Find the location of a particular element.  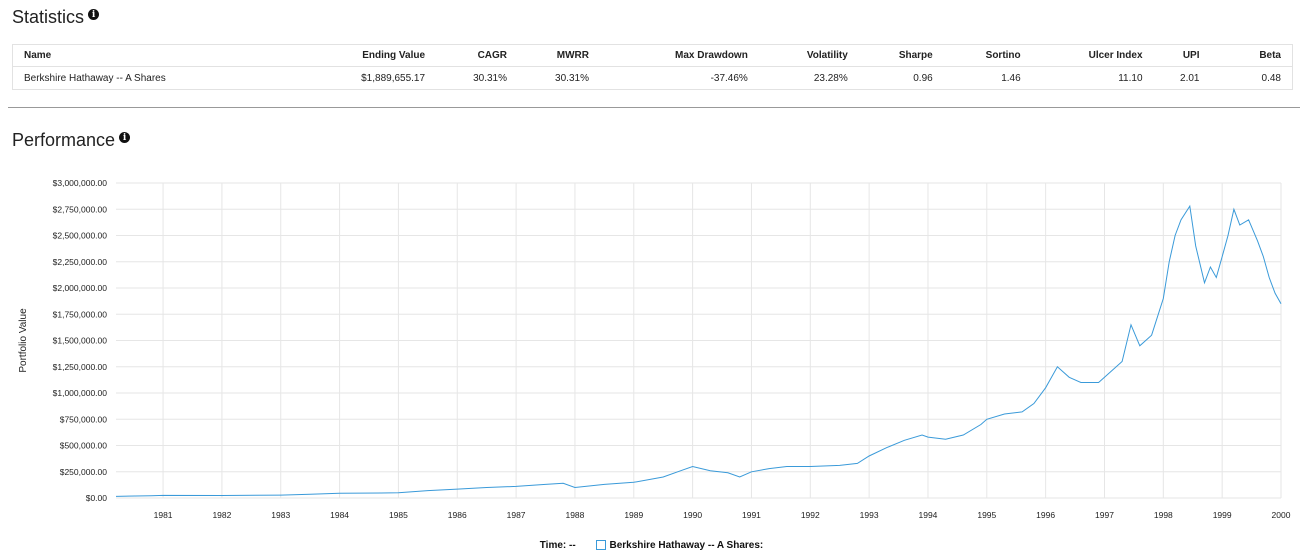

x-tick-label: 1990 is located at coordinates (692, 515).